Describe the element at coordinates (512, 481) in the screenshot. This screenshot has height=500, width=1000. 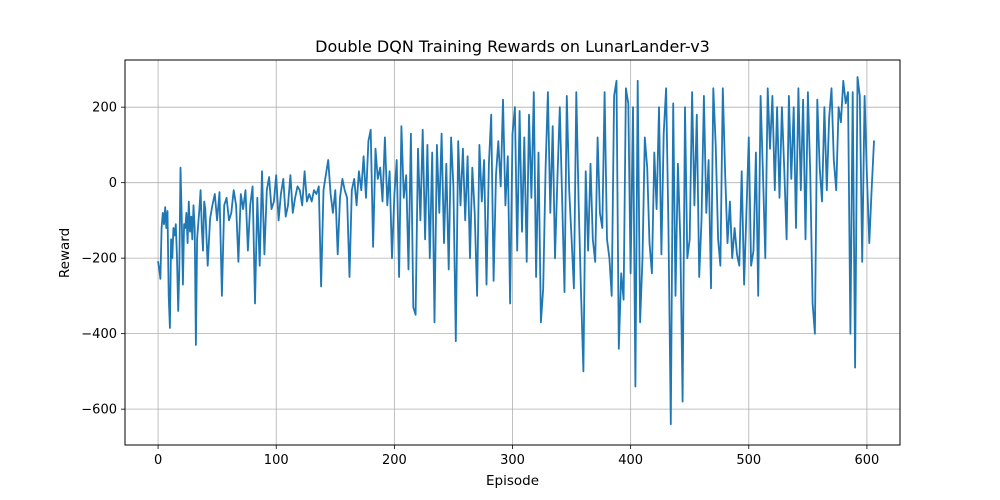
I see `x-axis-label: Episode` at that location.